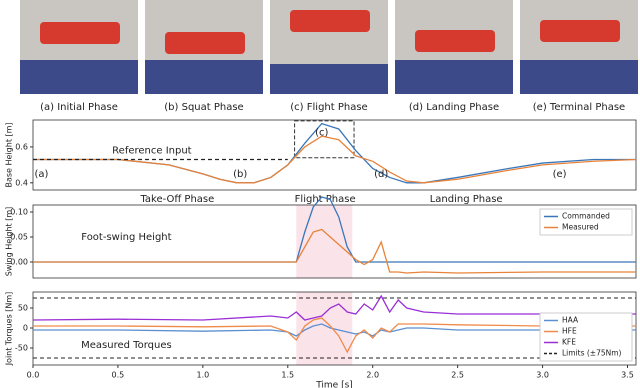 The image size is (640, 388). What do you see at coordinates (9, 154) in the screenshot?
I see `y-axis-label: Base Height [m]` at bounding box center [9, 154].